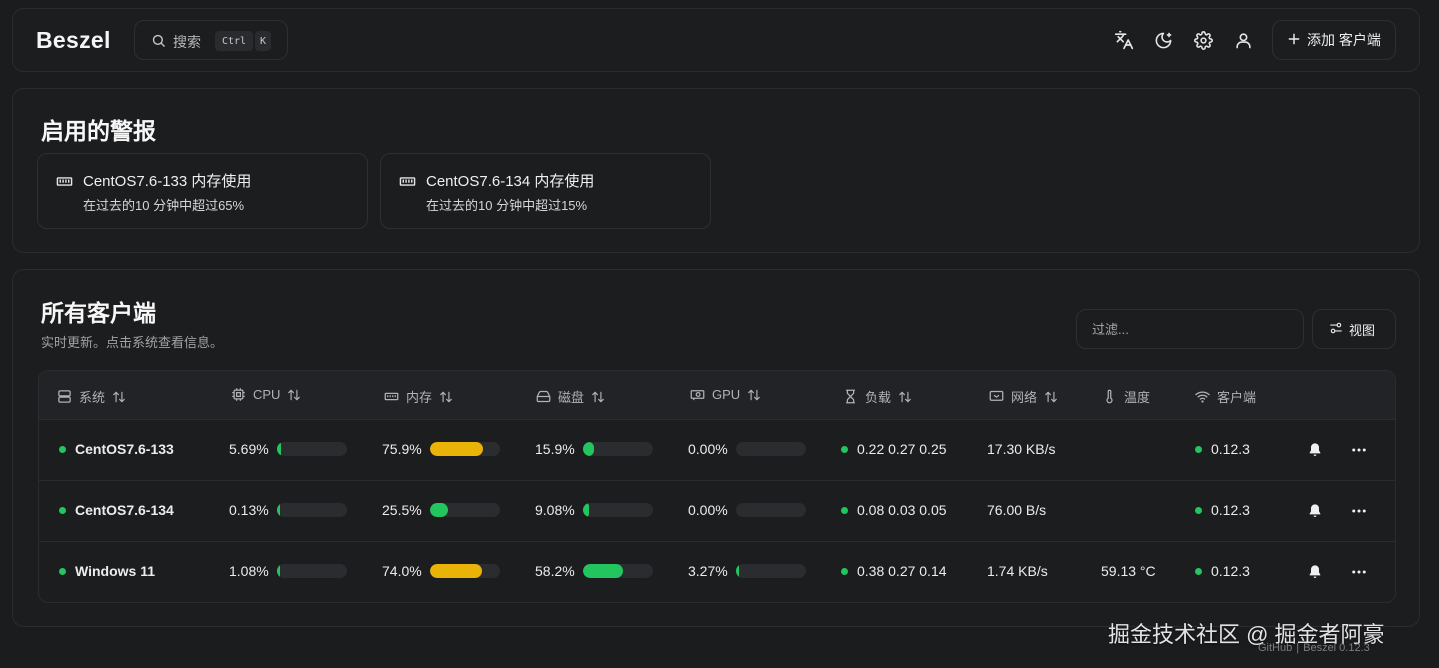  I want to click on network-value: 17.30 KB/s, so click(1021, 449).